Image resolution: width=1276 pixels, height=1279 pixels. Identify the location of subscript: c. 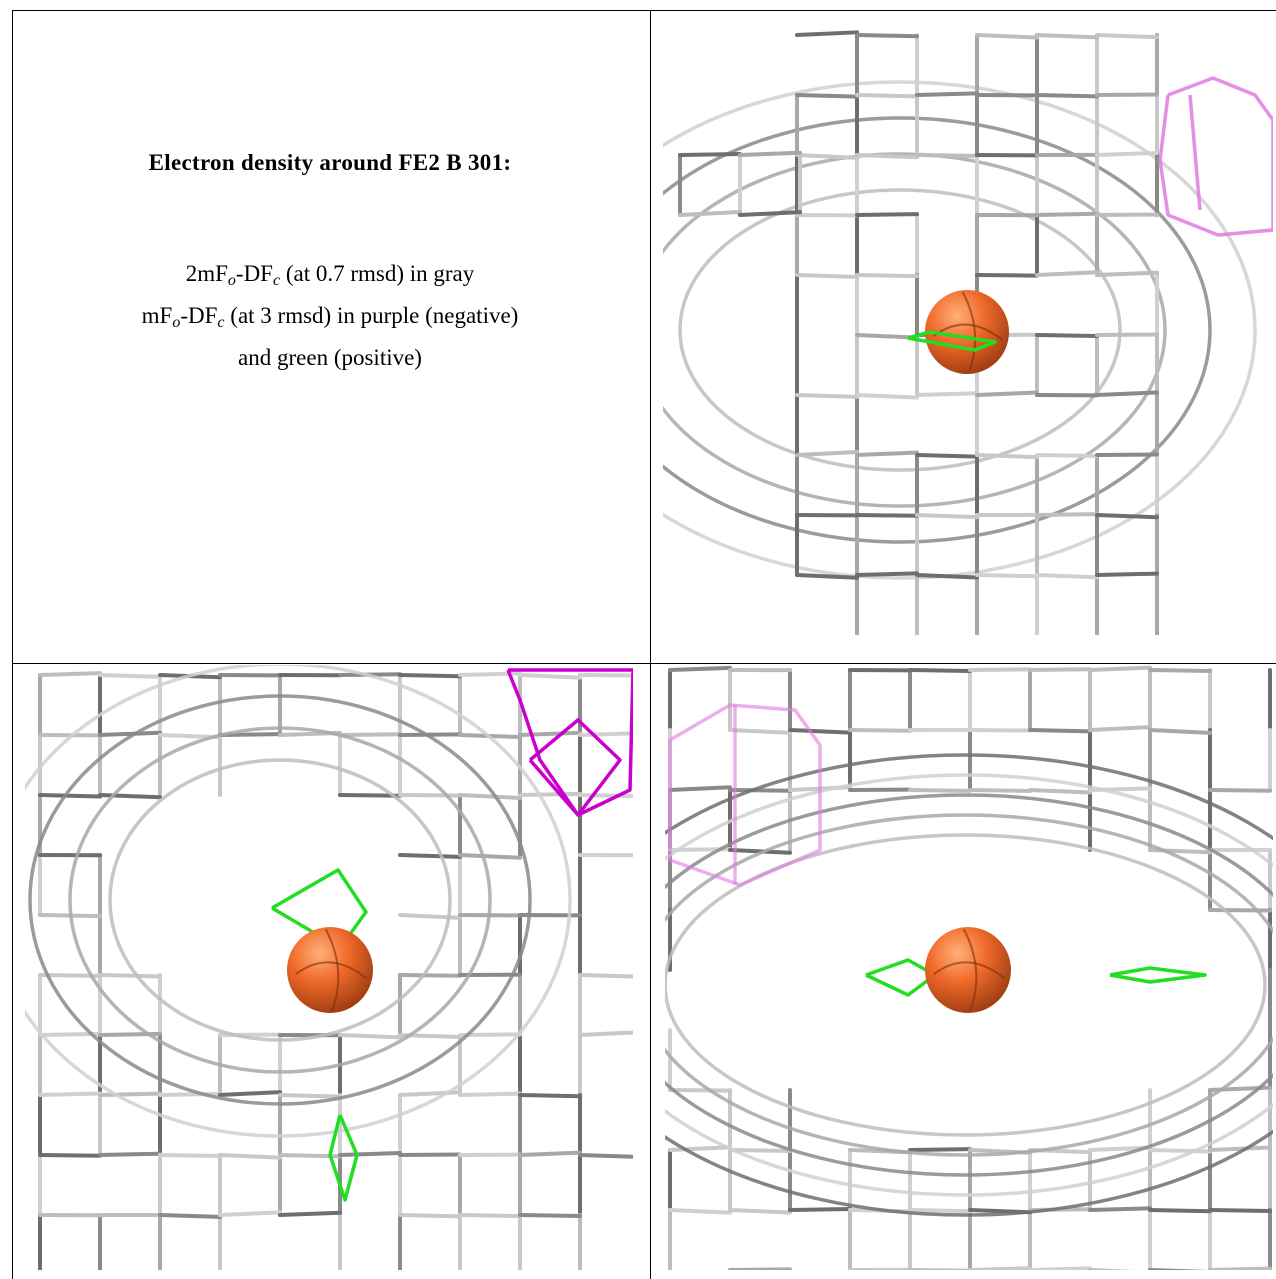
(276, 280).